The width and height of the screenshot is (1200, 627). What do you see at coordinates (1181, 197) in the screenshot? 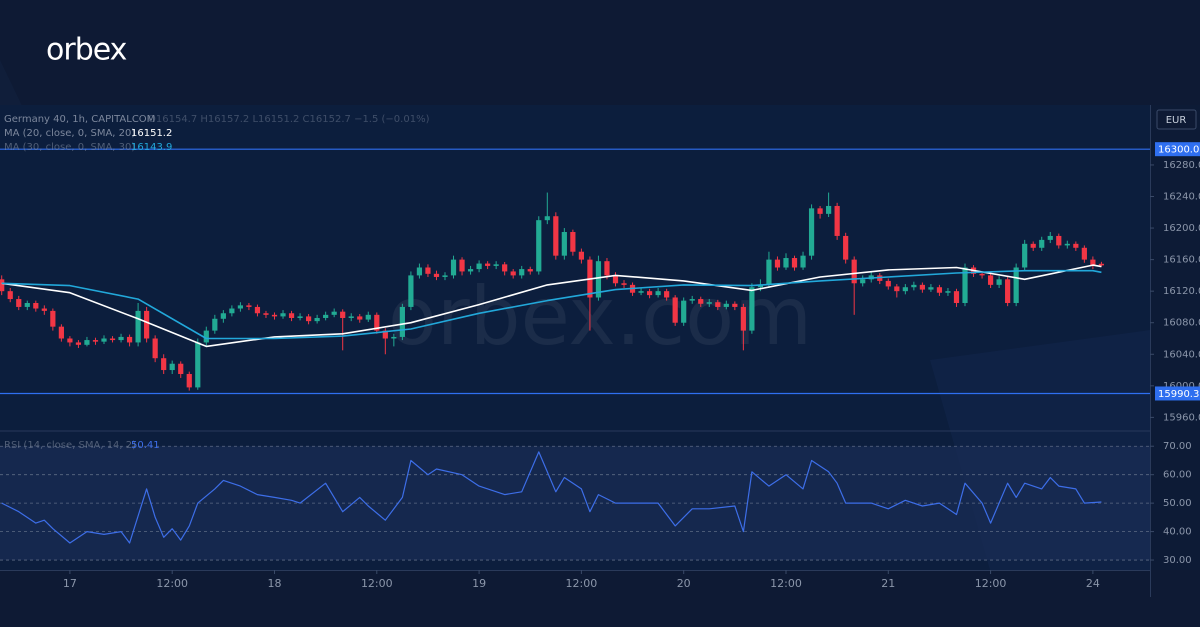
I see `y-tick-label: 16240.0` at bounding box center [1181, 197].